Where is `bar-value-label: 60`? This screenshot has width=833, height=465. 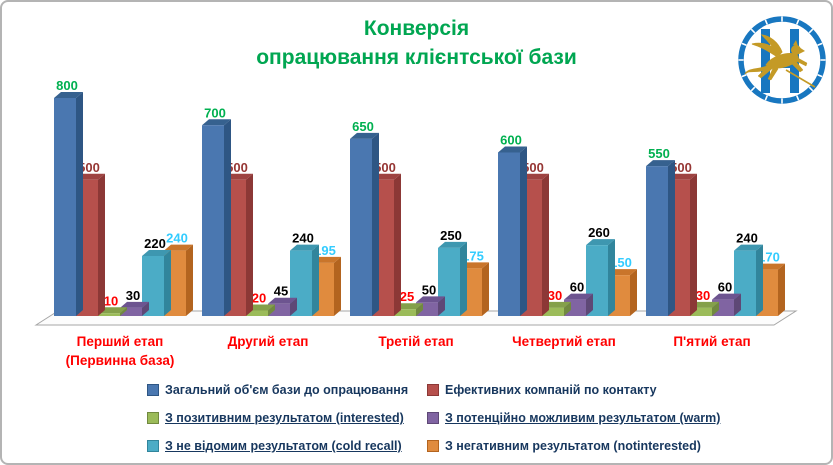
bar-value-label: 60 is located at coordinates (725, 287).